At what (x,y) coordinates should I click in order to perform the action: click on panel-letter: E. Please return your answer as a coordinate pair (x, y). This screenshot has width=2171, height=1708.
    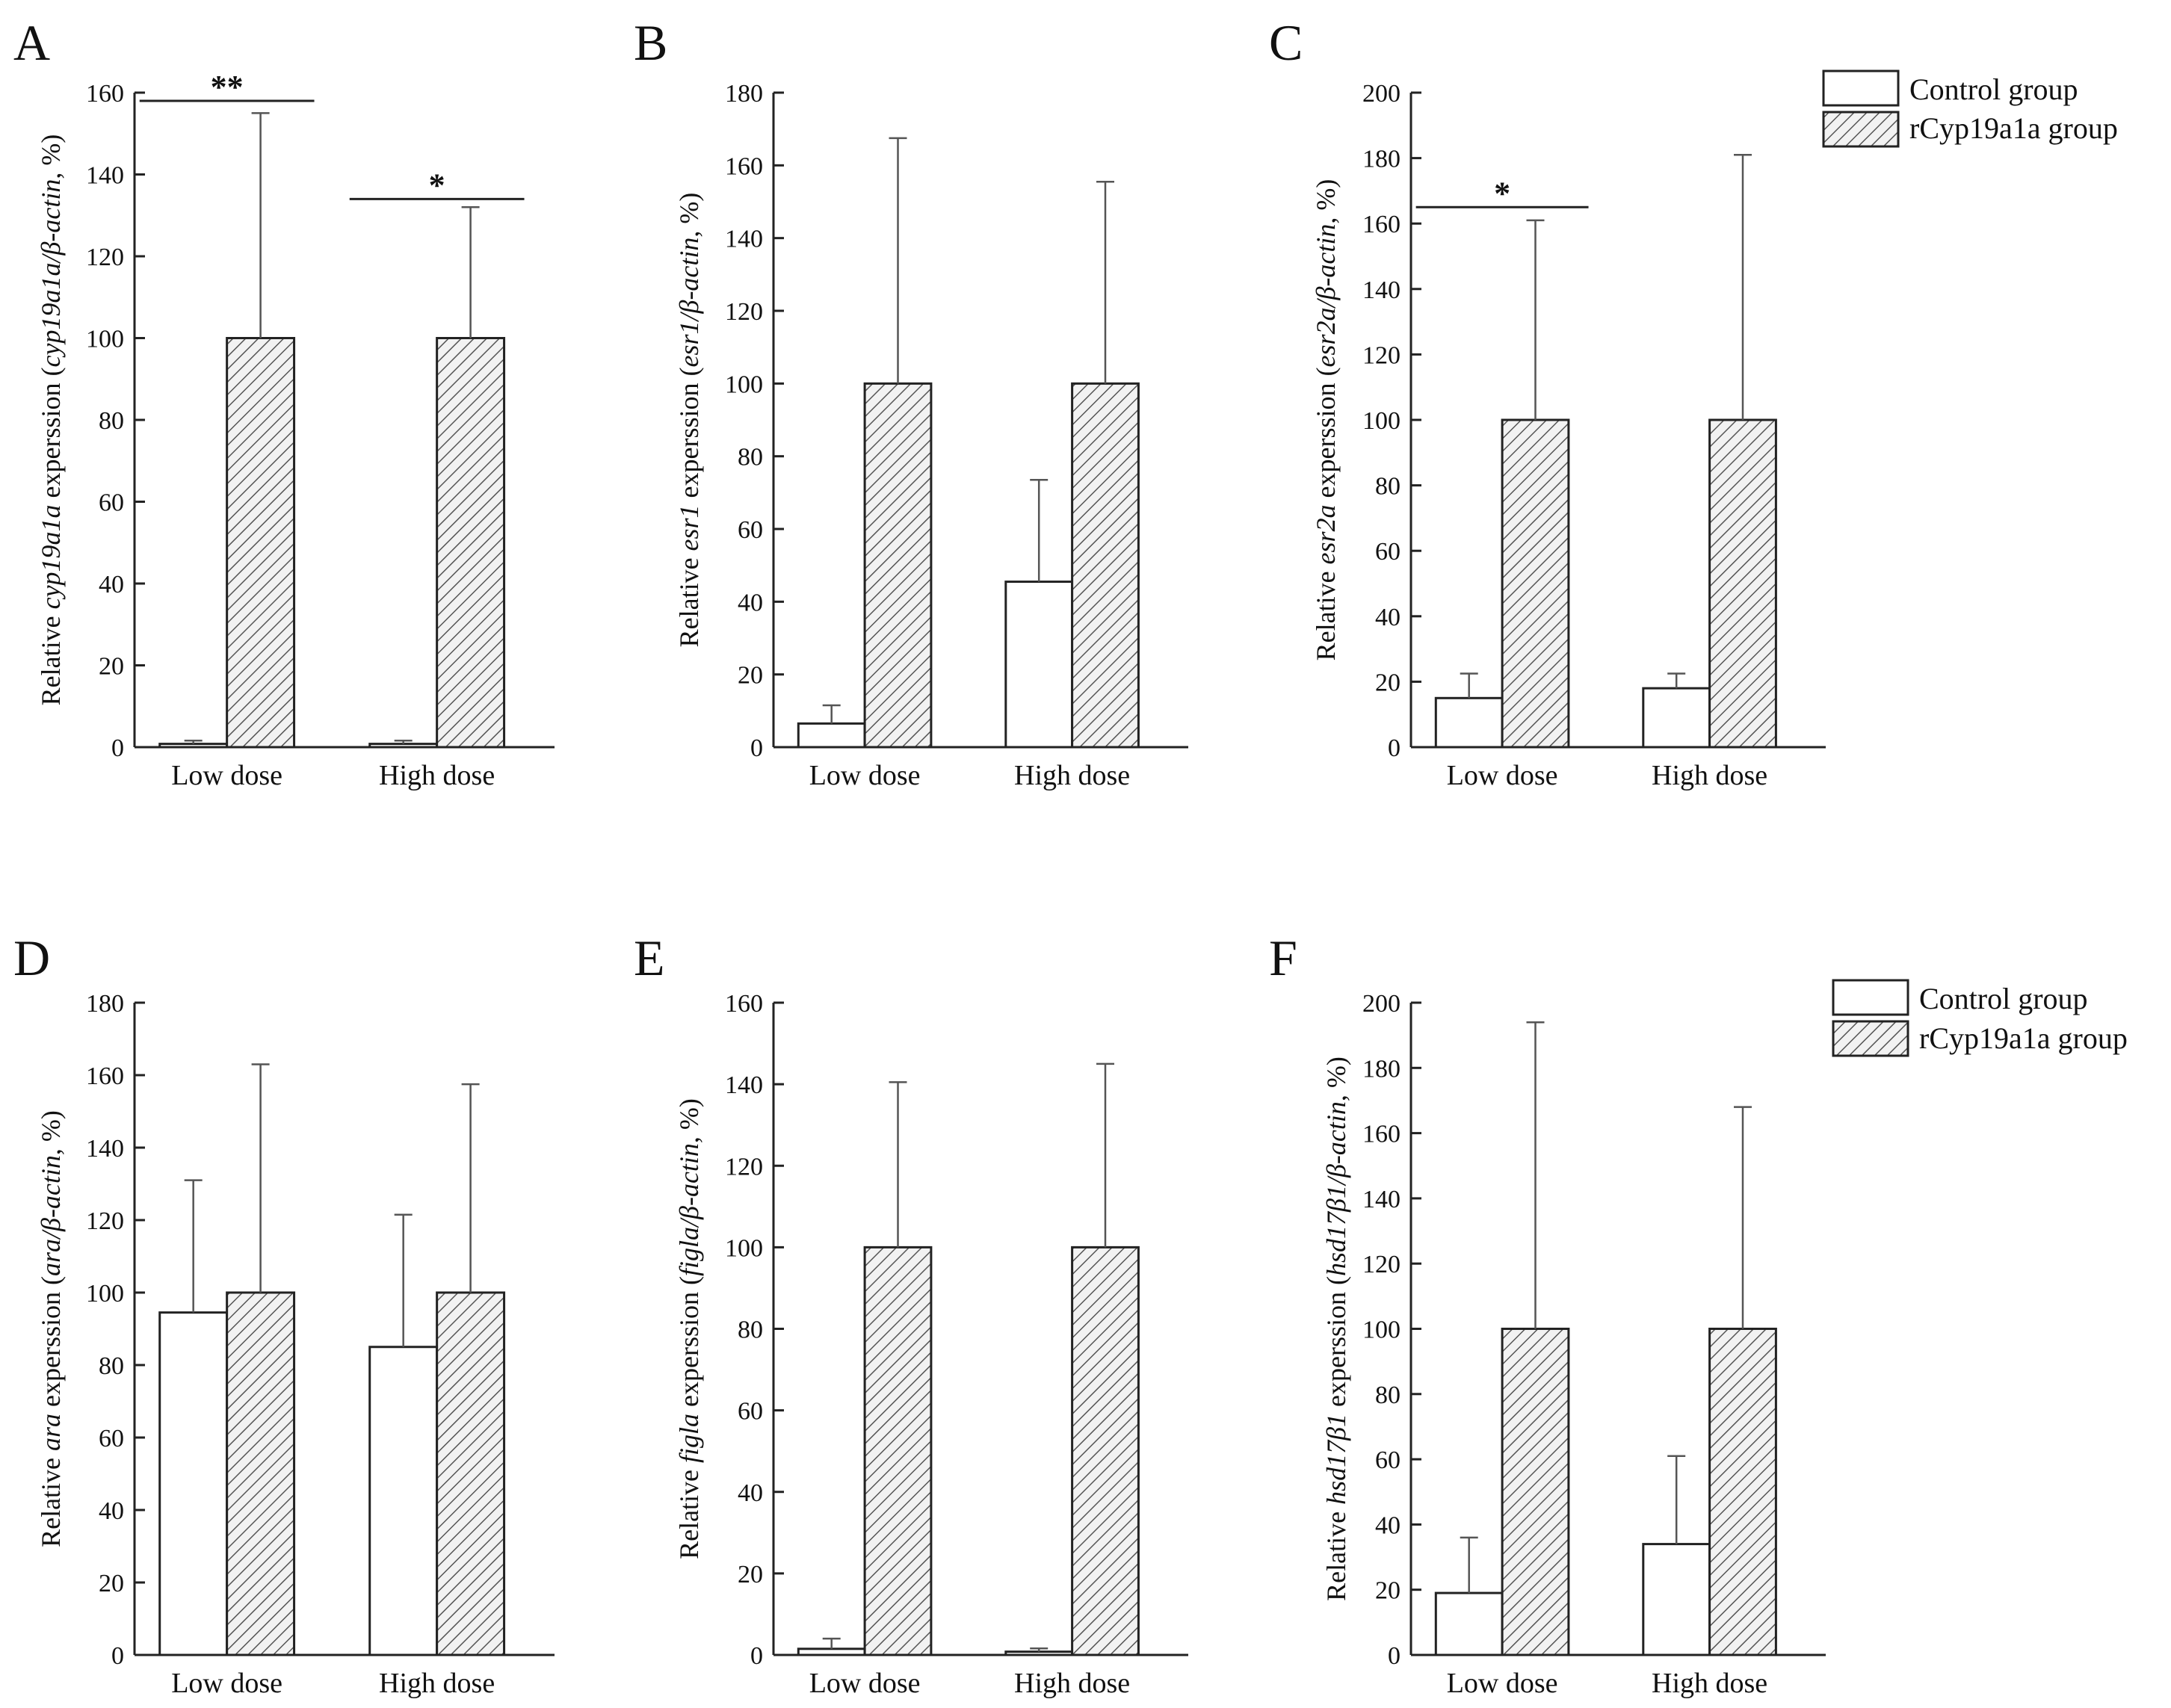
    Looking at the image, I should click on (649, 957).